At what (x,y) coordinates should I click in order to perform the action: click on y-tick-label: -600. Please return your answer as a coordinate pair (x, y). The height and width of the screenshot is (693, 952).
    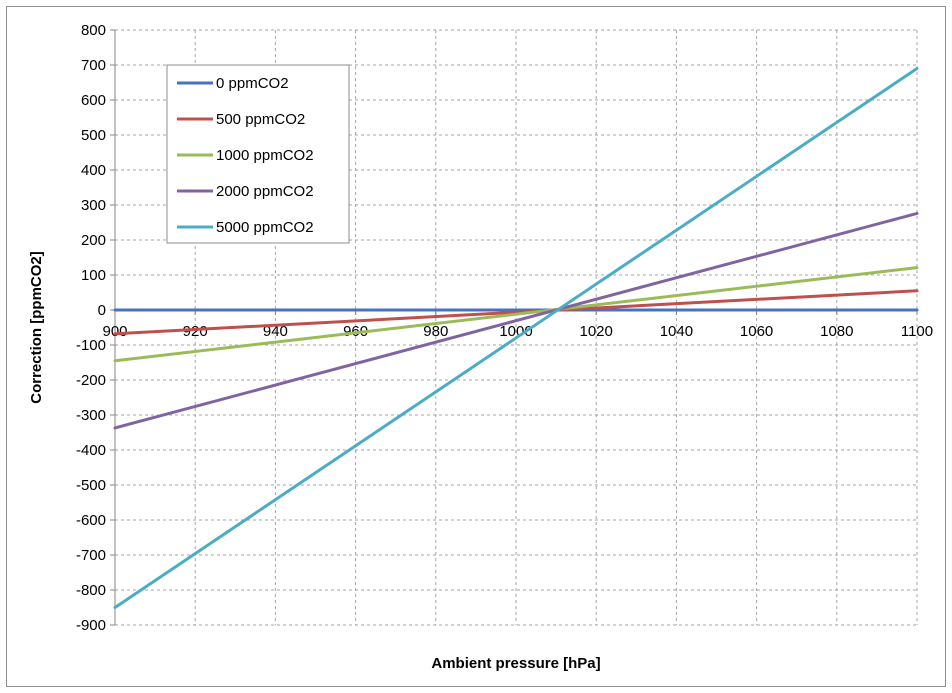
    Looking at the image, I should click on (91, 520).